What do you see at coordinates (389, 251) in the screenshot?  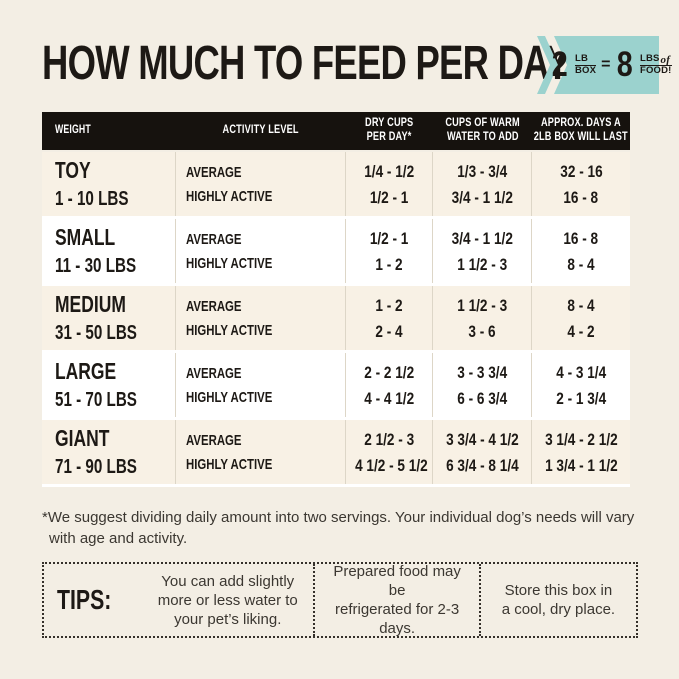 I see `dry-cups-cell: 1/2 - 1 1 - 2` at bounding box center [389, 251].